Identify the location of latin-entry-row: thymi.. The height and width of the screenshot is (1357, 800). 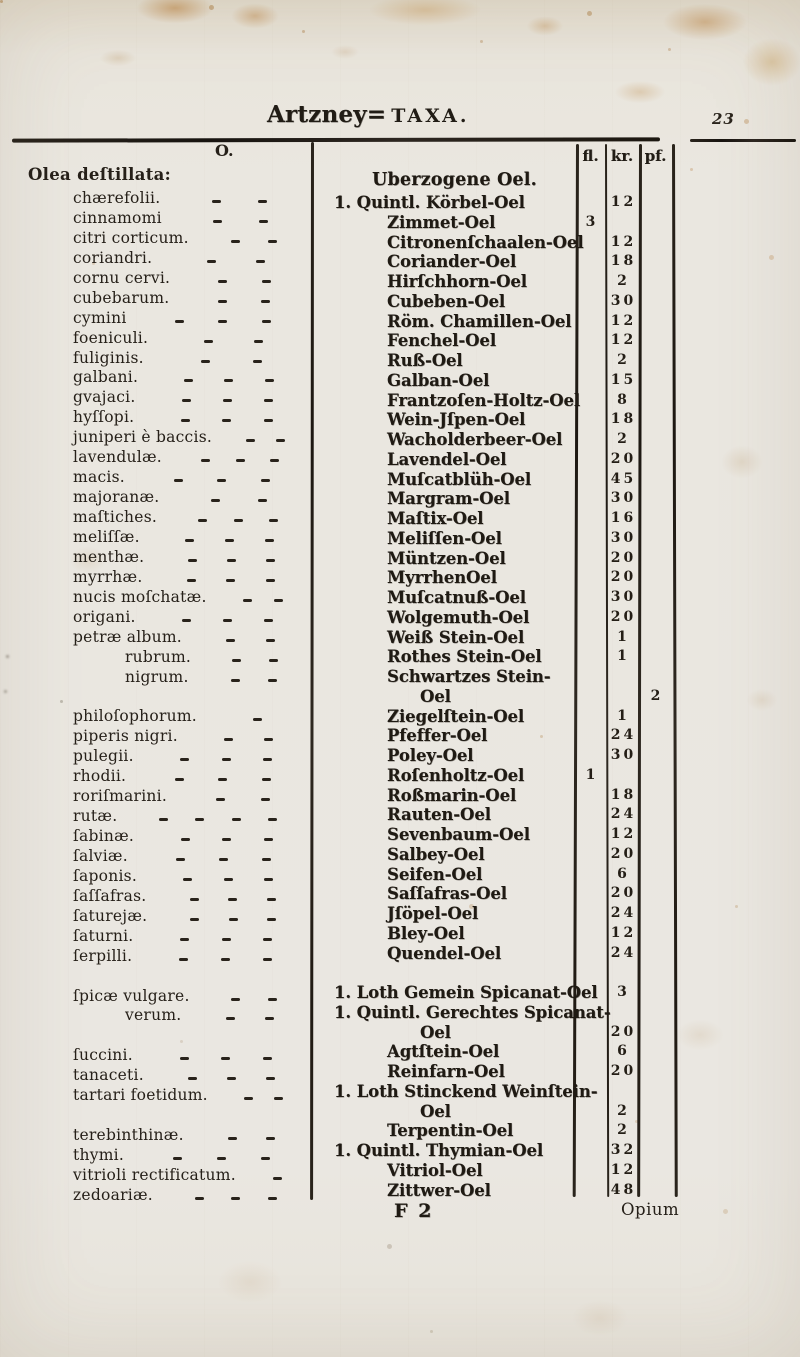
(170, 1156).